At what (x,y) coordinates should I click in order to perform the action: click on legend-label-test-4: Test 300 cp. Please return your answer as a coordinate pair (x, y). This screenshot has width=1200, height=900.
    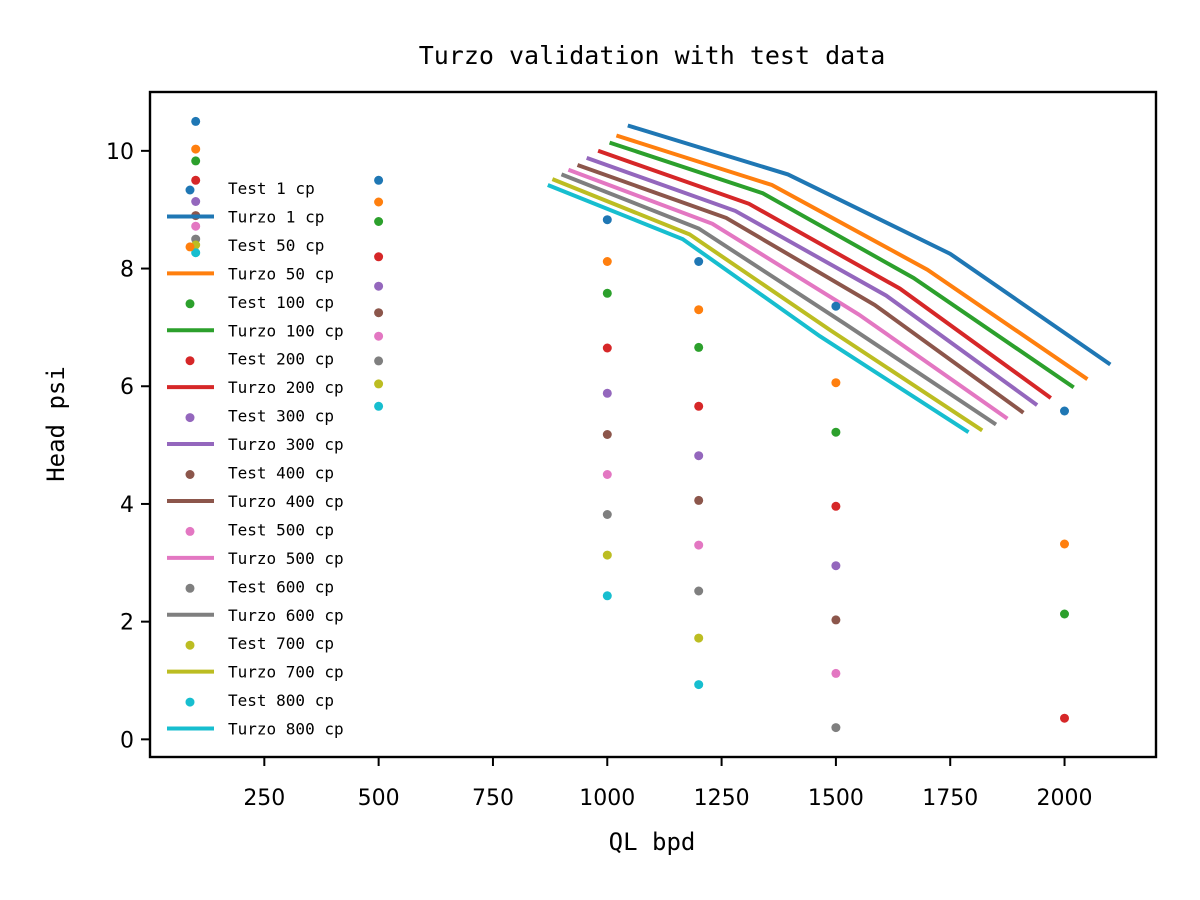
    Looking at the image, I should click on (281, 416).